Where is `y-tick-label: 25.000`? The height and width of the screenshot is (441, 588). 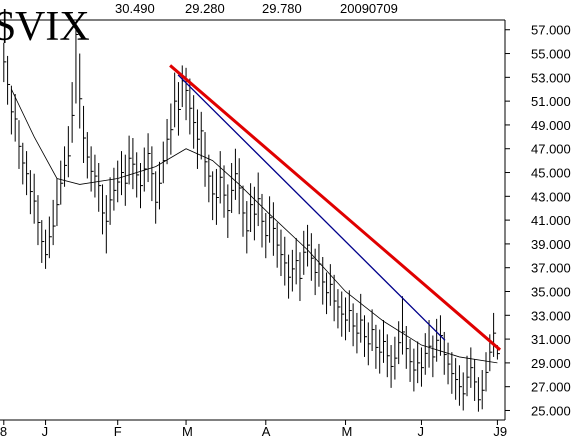
y-tick-label: 25.000 is located at coordinates (551, 410).